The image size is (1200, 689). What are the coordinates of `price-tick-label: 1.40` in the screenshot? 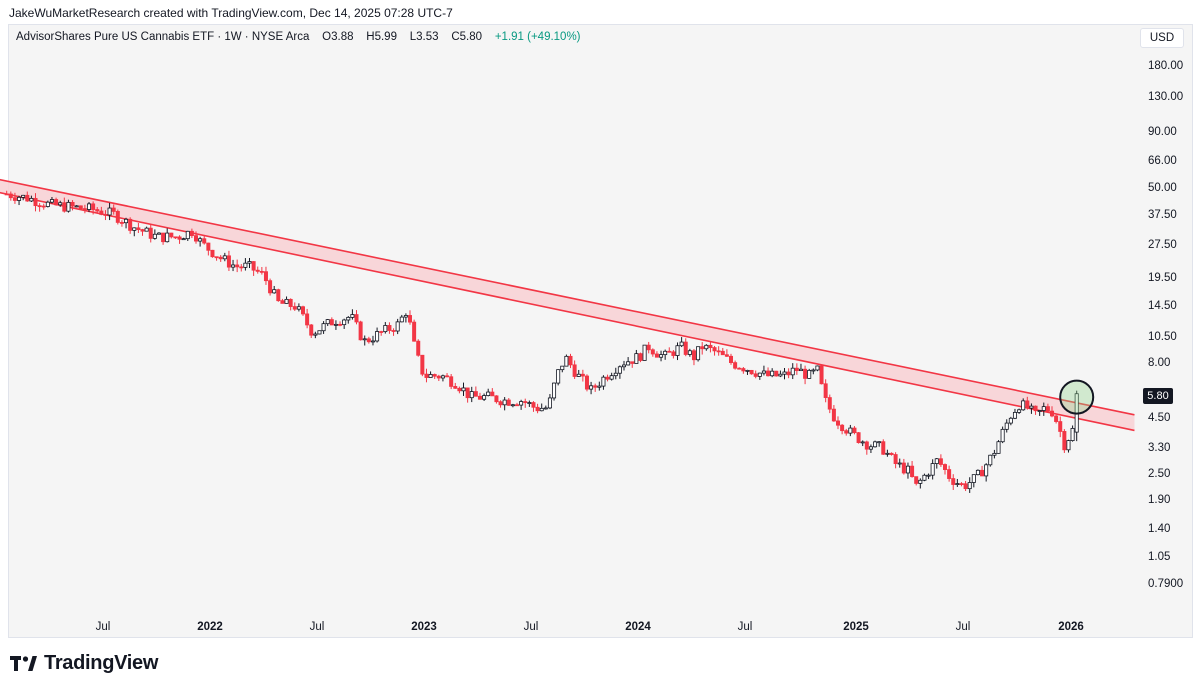 It's located at (1159, 529).